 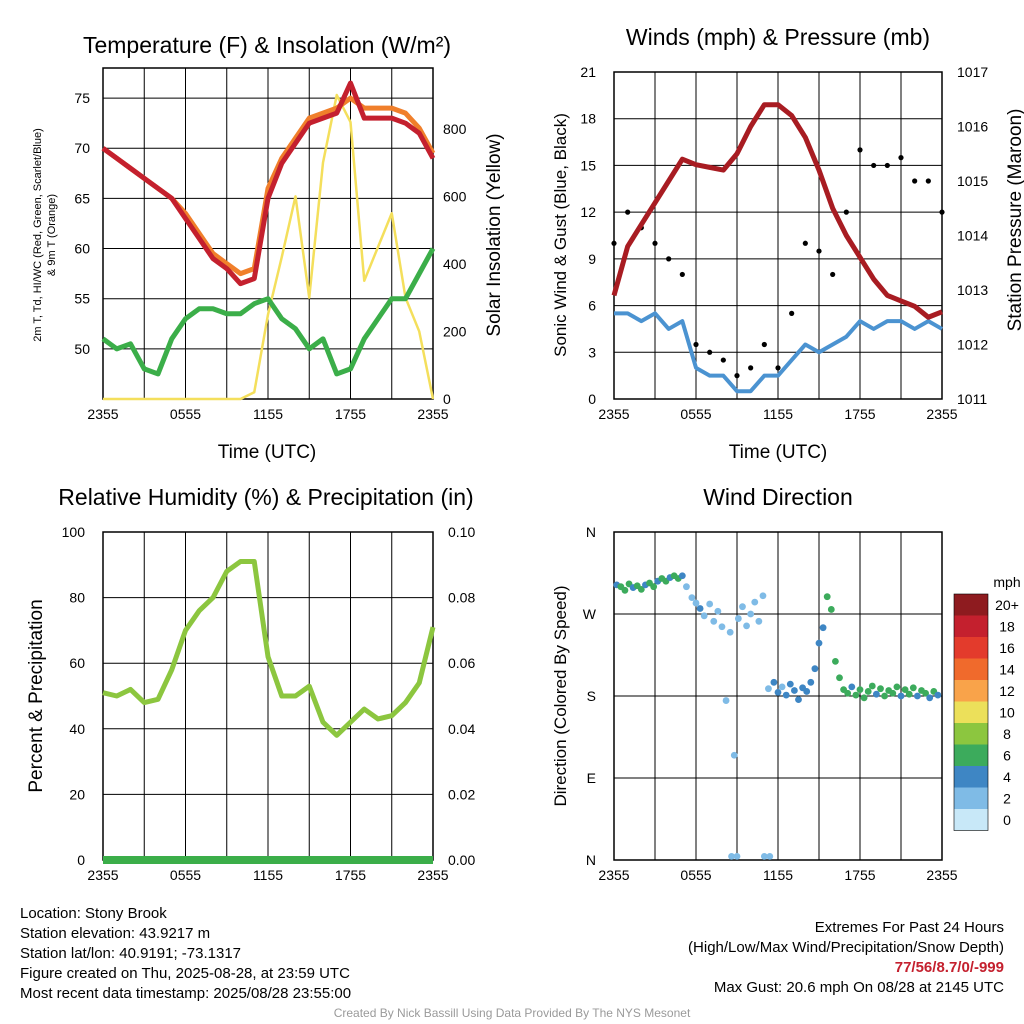 What do you see at coordinates (972, 399) in the screenshot?
I see `y2-tick-label: 1011` at bounding box center [972, 399].